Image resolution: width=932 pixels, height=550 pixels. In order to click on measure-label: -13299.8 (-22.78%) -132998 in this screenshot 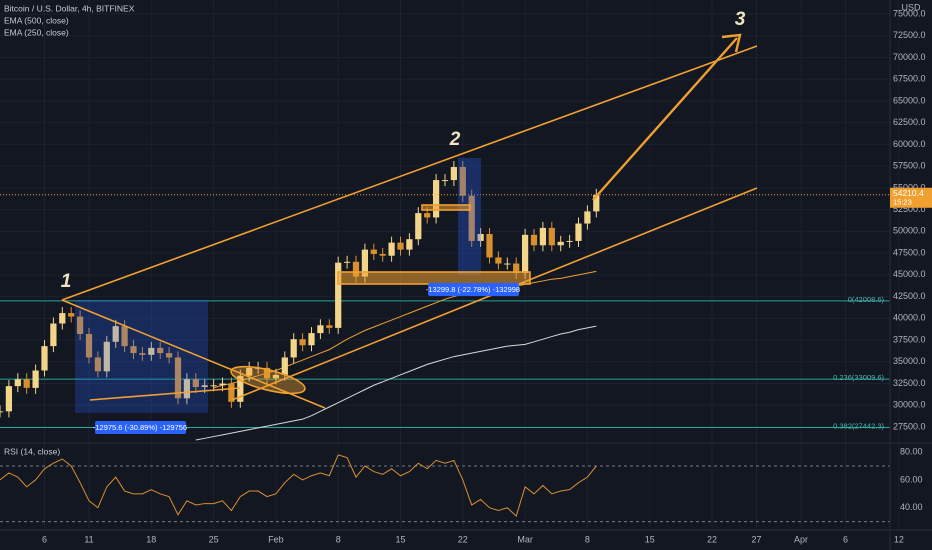, I will do `click(473, 289)`.